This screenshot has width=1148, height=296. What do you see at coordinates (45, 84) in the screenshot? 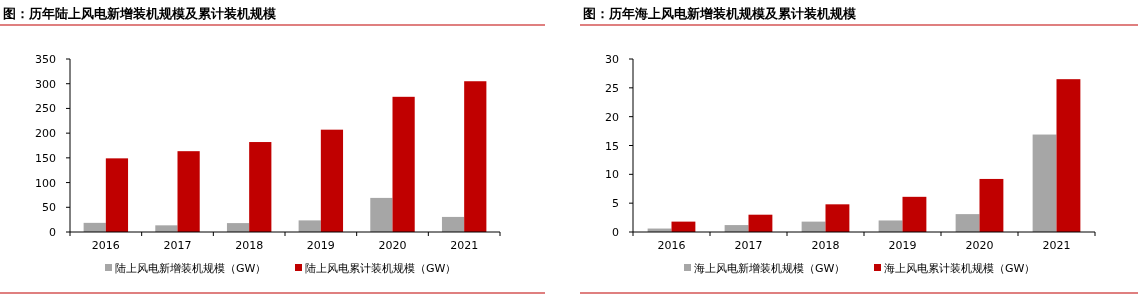
I see `y-tick-label: 300` at bounding box center [45, 84].